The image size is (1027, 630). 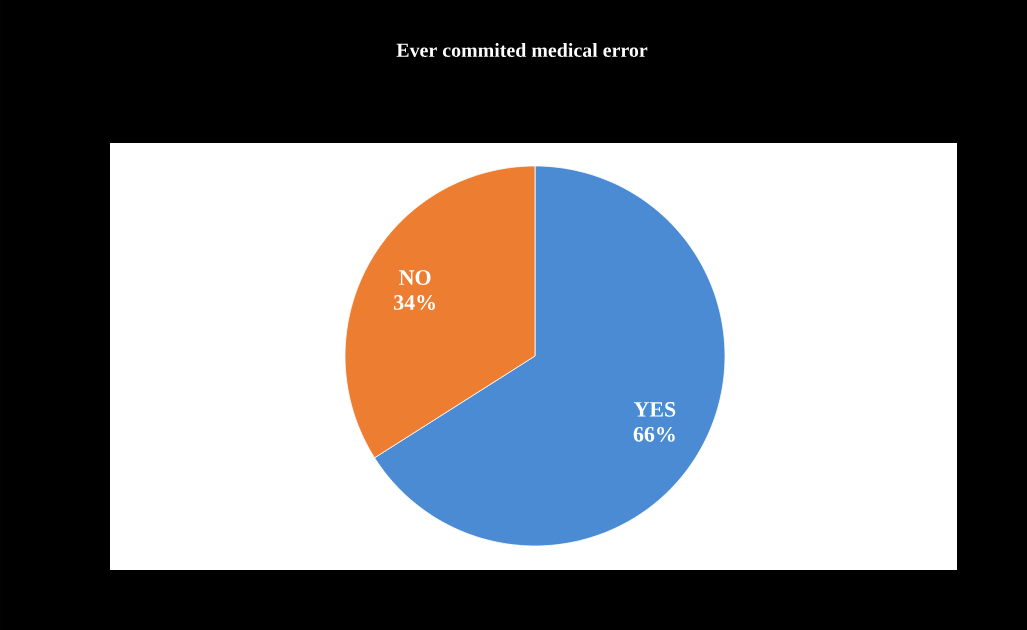 I want to click on slice-label: NO, so click(x=415, y=277).